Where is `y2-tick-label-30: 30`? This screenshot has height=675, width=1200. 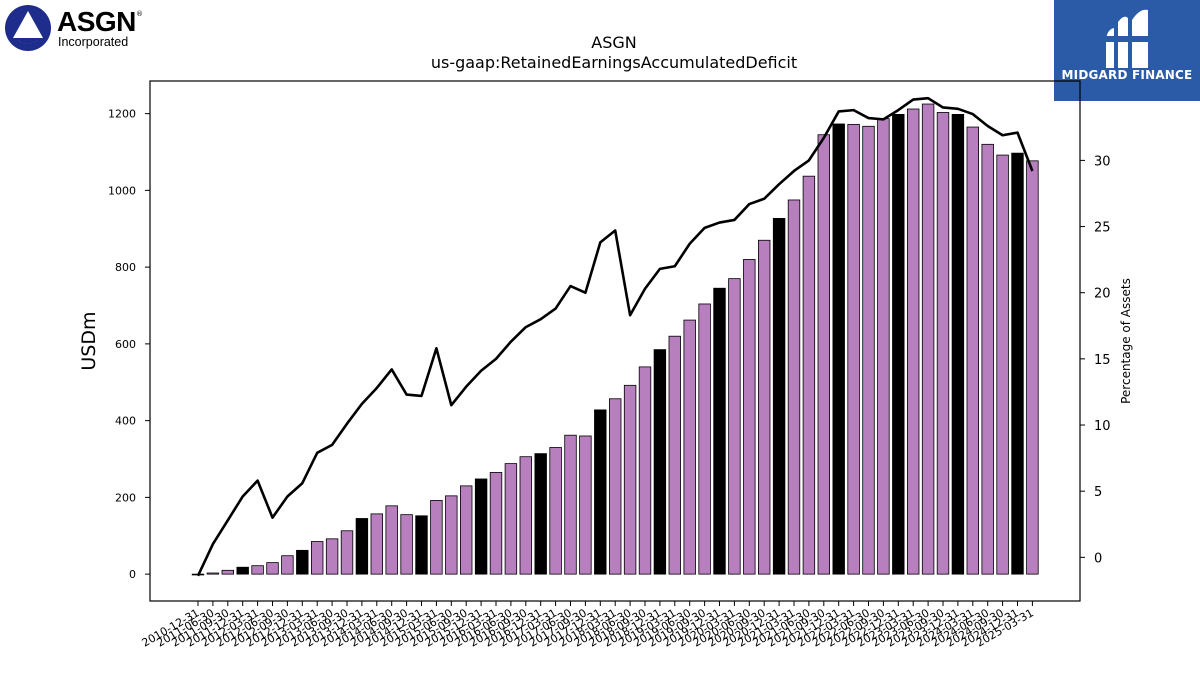 y2-tick-label-30: 30 is located at coordinates (1102, 161).